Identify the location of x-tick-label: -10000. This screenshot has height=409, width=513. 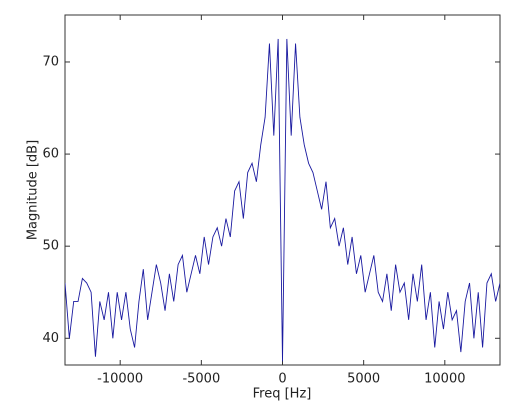
(120, 379).